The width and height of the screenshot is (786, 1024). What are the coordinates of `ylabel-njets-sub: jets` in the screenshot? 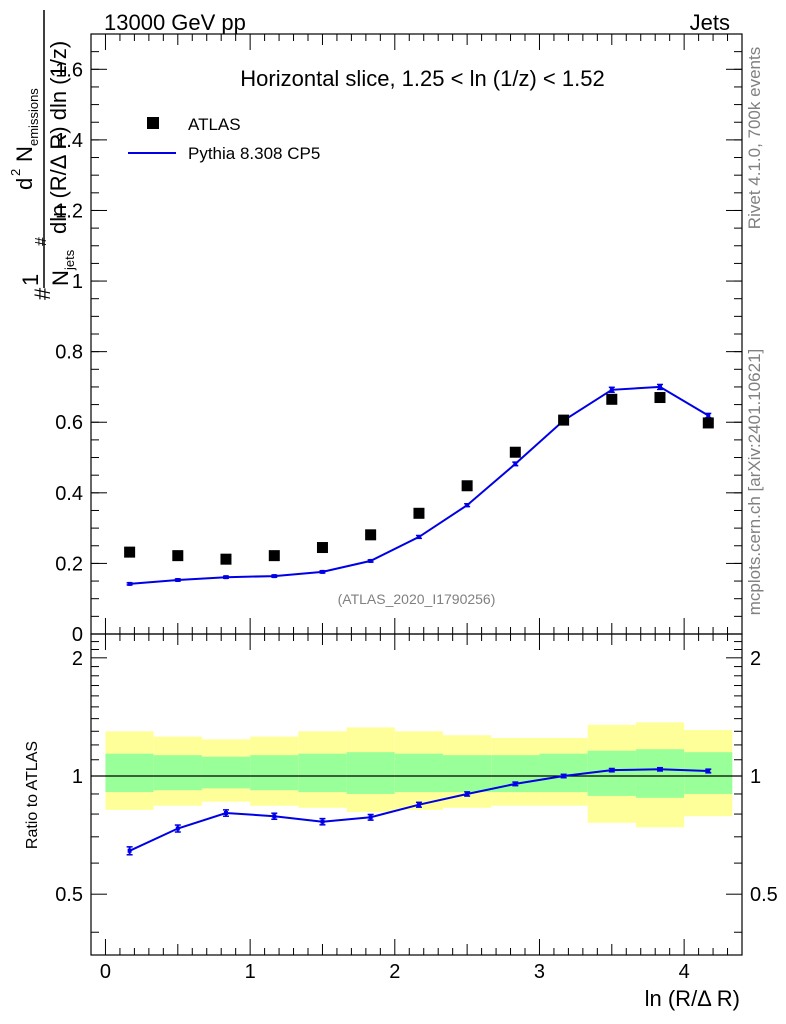 It's located at (69, 260).